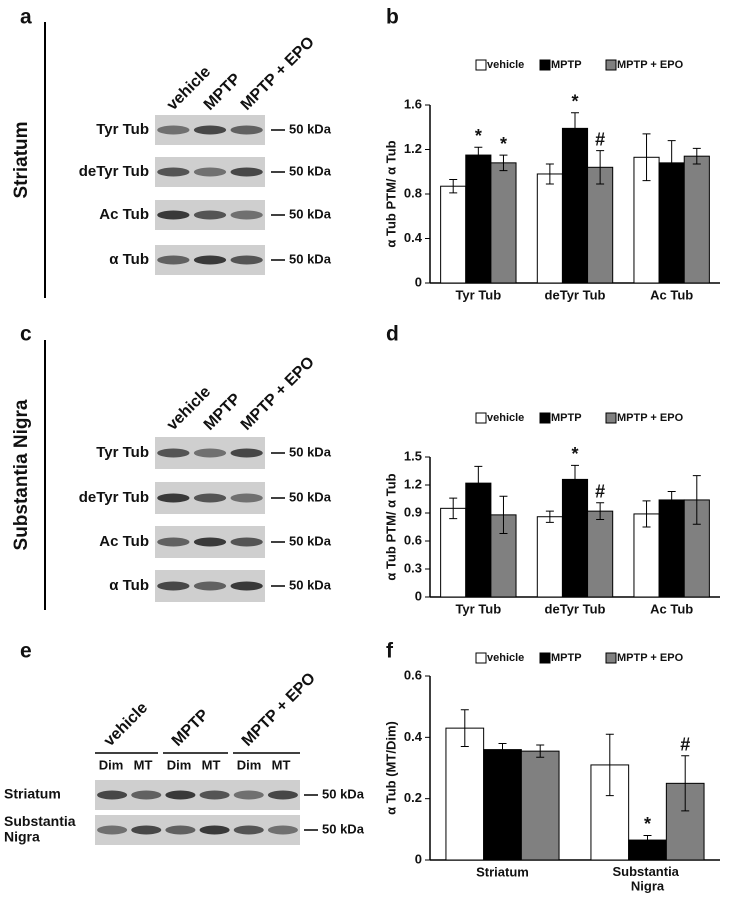  I want to click on y-tick-label: 1.2, so click(413, 148).